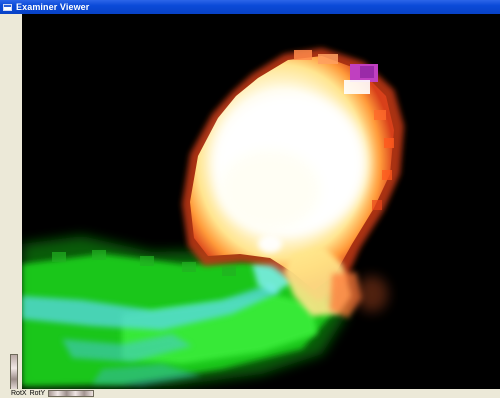 This screenshot has height=398, width=500. What do you see at coordinates (19, 393) in the screenshot?
I see `rotx-label: RotX` at bounding box center [19, 393].